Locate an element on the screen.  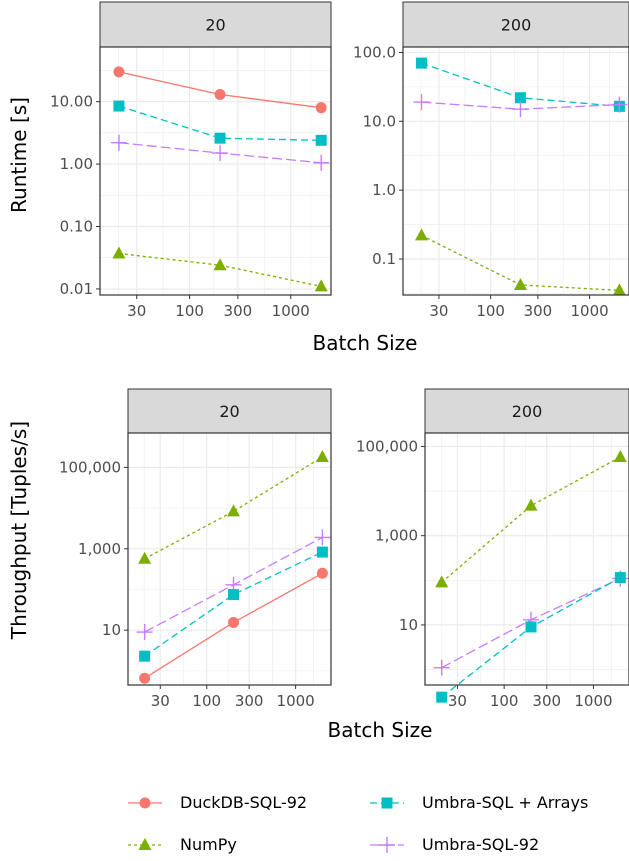
y-tick-label: 0.1 is located at coordinates (384, 259).